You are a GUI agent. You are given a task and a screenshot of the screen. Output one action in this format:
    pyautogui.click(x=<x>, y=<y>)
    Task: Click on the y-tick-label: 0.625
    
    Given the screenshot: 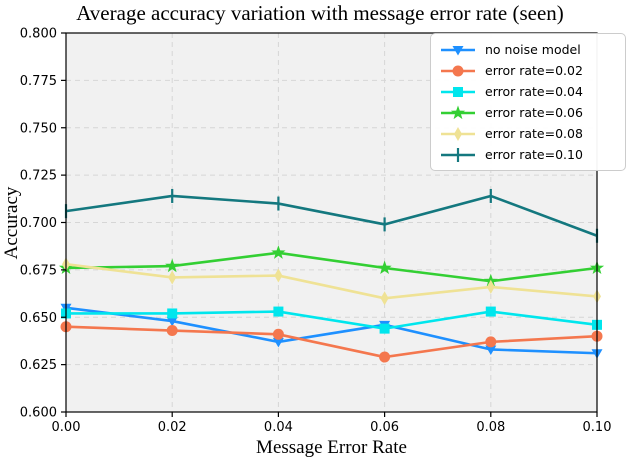 What is the action you would take?
    pyautogui.click(x=38, y=365)
    